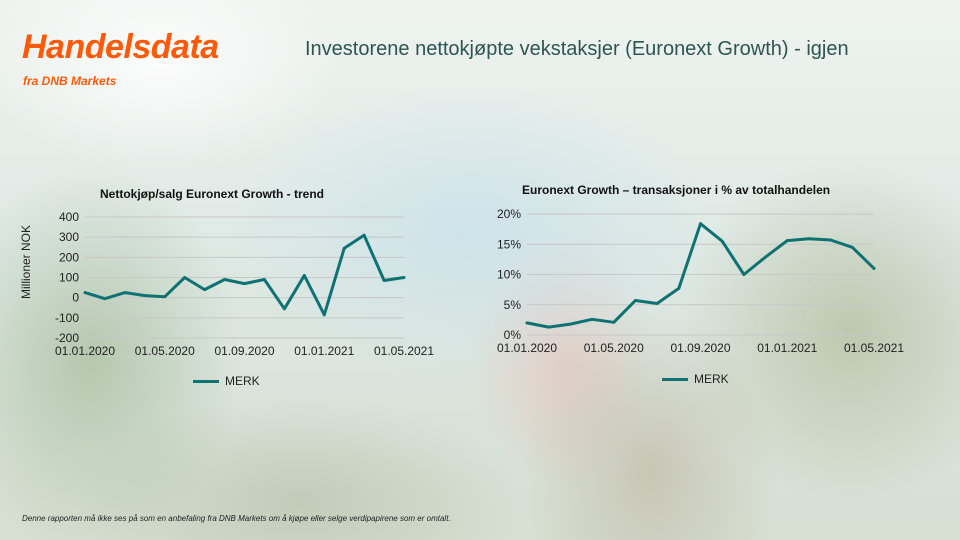 The image size is (960, 540). What do you see at coordinates (67, 338) in the screenshot?
I see `chart1-ytick-label: -200` at bounding box center [67, 338].